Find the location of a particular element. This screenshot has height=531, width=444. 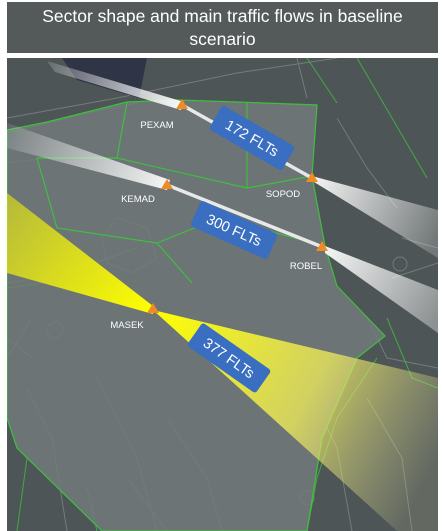

waypoint-pexam: PEXAM is located at coordinates (164, 115).